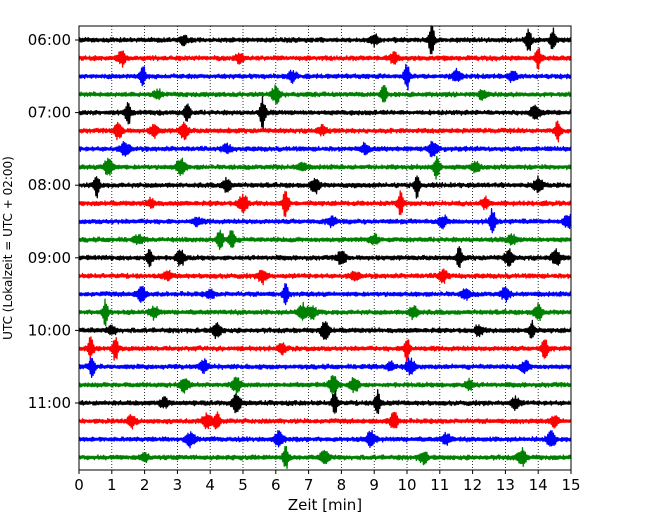 The width and height of the screenshot is (650, 520). I want to click on x-tick-label: 8, so click(342, 485).